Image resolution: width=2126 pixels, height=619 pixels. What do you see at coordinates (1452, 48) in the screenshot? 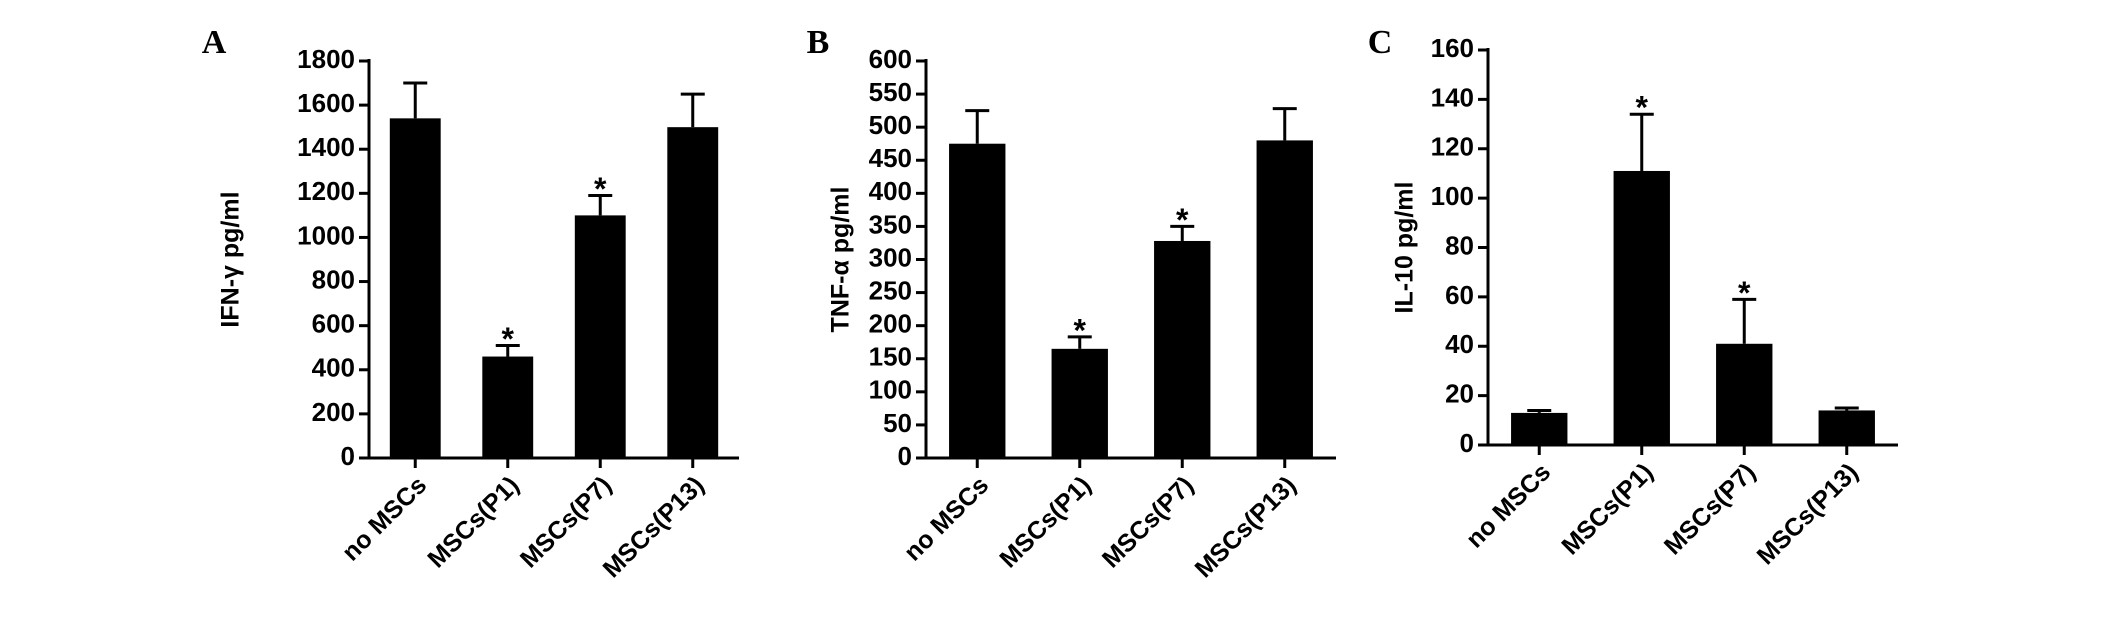
I see `y-tick-label: 160` at bounding box center [1452, 48].